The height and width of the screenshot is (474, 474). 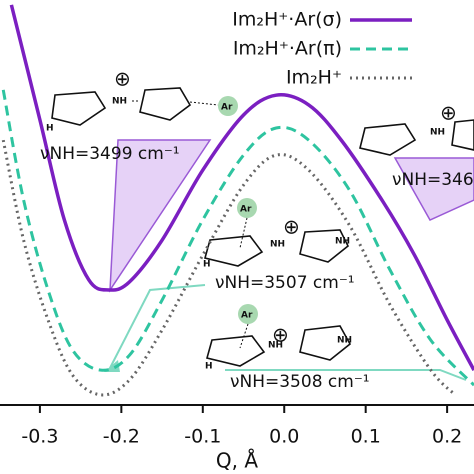 I want to click on molecule: NH H Ar ⊕, so click(x=142, y=100).